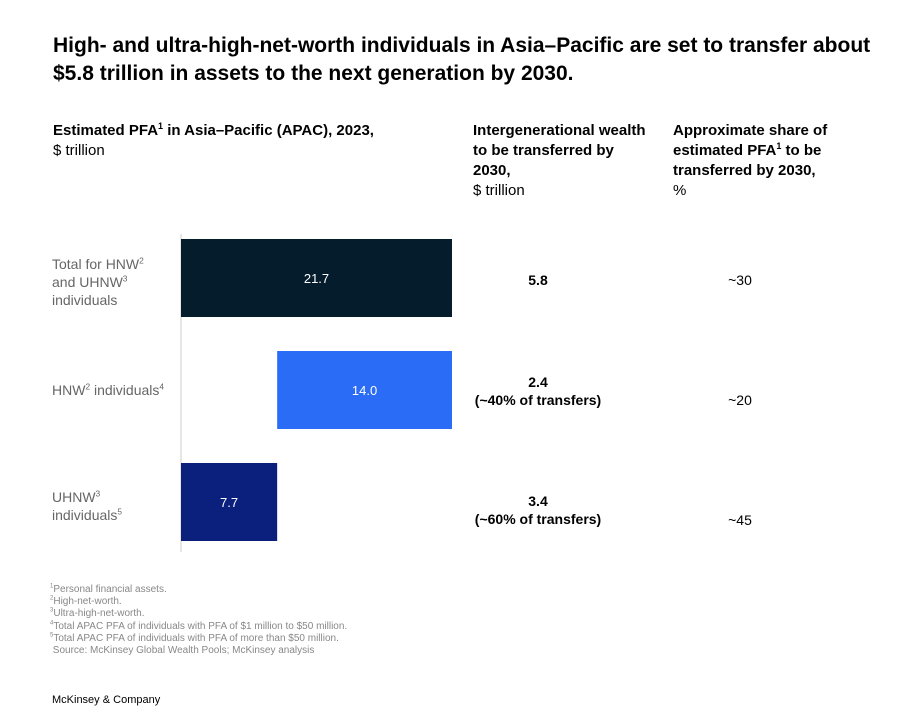  I want to click on transfer-value-total: 5.8, so click(538, 280).